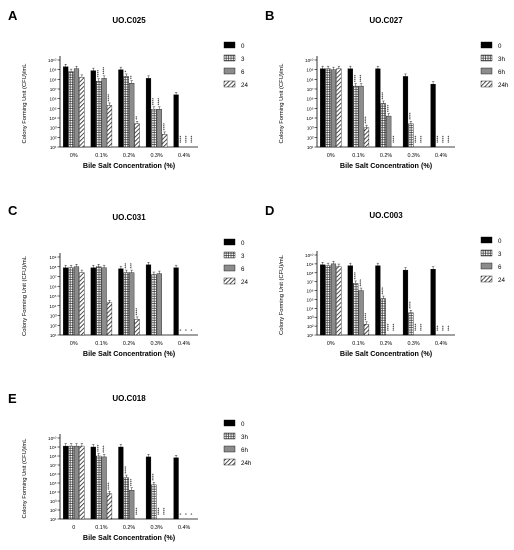 This screenshot has width=514, height=550. Describe the element at coordinates (129, 217) in the screenshot. I see `chart-title: UO.C031` at that location.